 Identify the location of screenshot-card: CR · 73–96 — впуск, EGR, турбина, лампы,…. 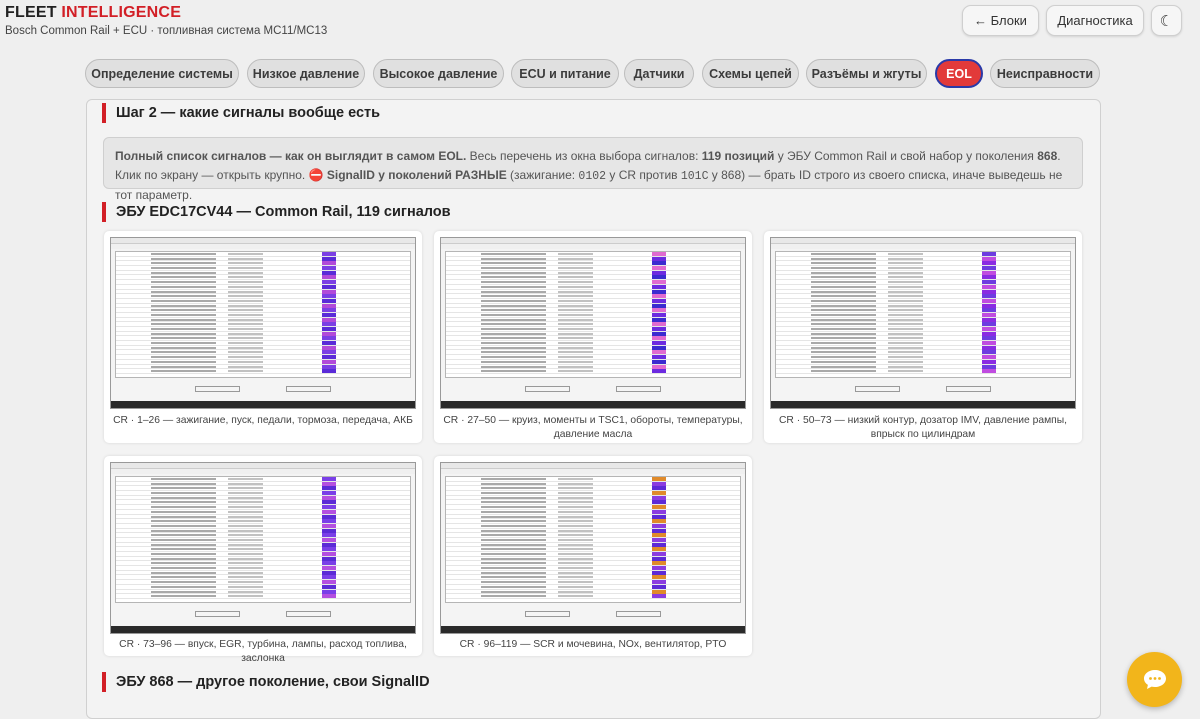
(263, 560).